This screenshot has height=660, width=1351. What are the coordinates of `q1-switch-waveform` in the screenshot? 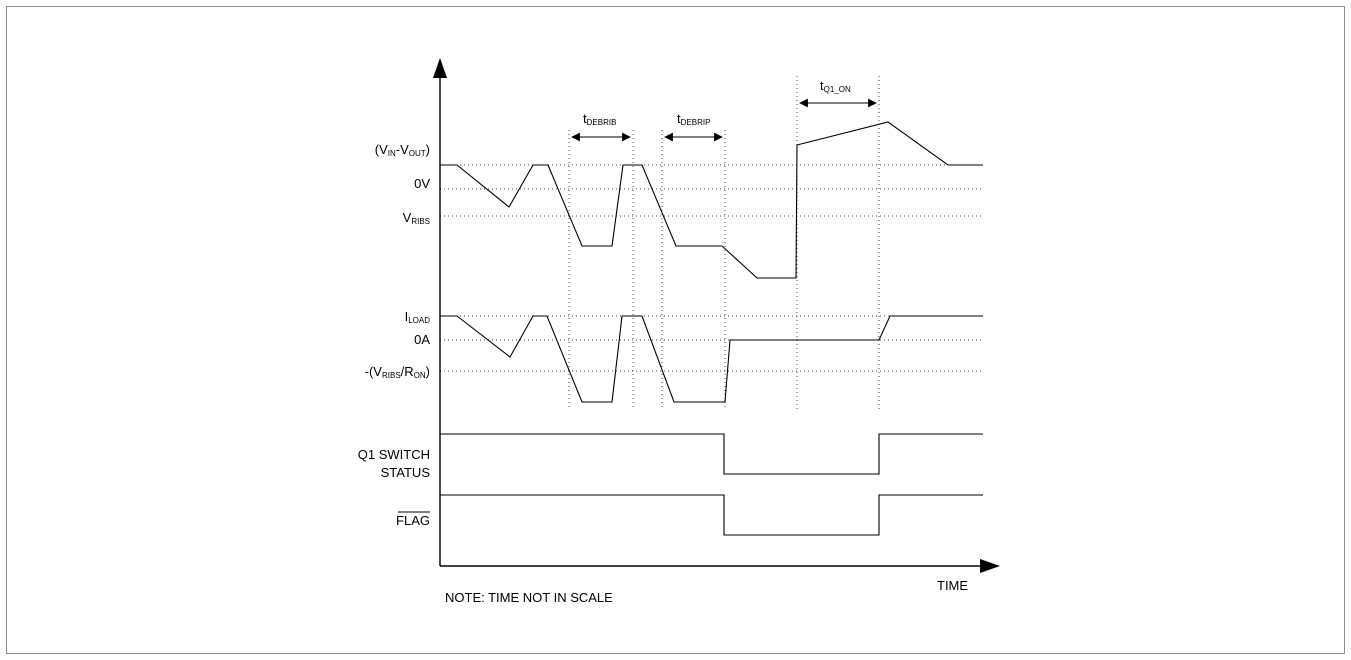 It's located at (711, 454).